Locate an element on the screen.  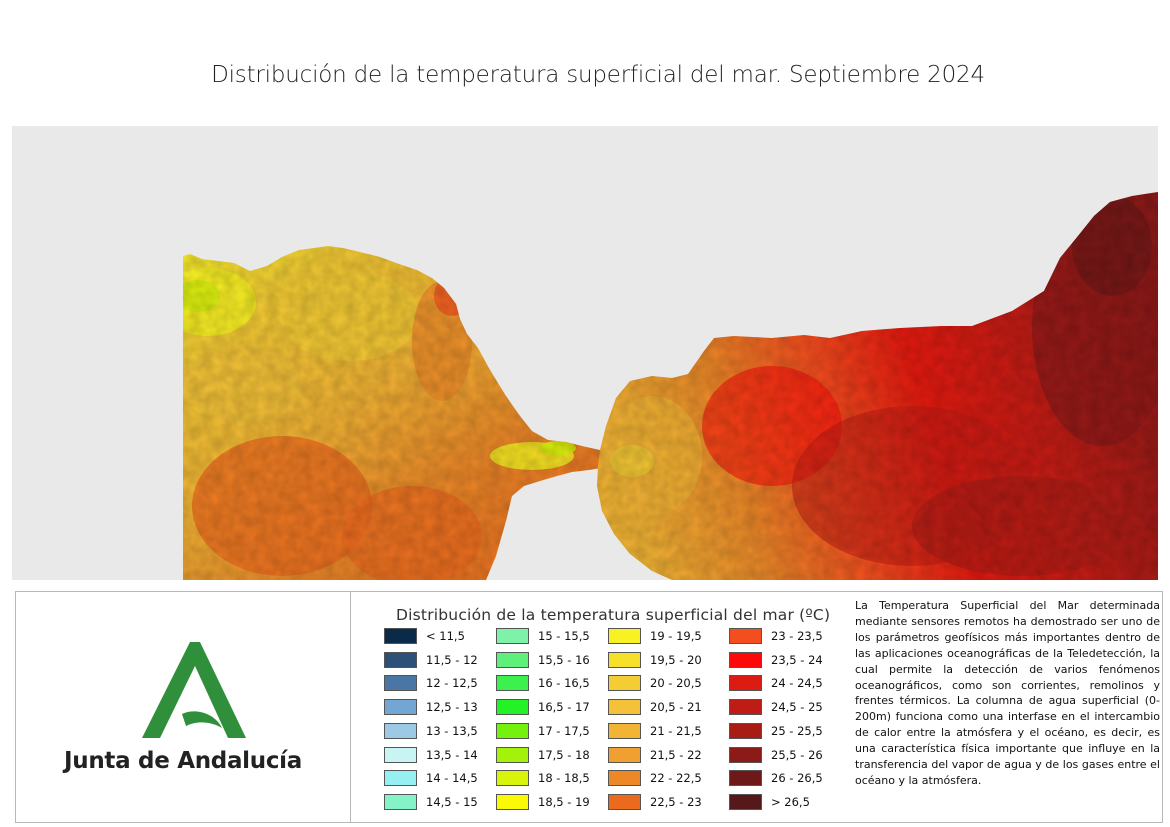
logo-name: Junta de Andalucía is located at coordinates (183, 761).